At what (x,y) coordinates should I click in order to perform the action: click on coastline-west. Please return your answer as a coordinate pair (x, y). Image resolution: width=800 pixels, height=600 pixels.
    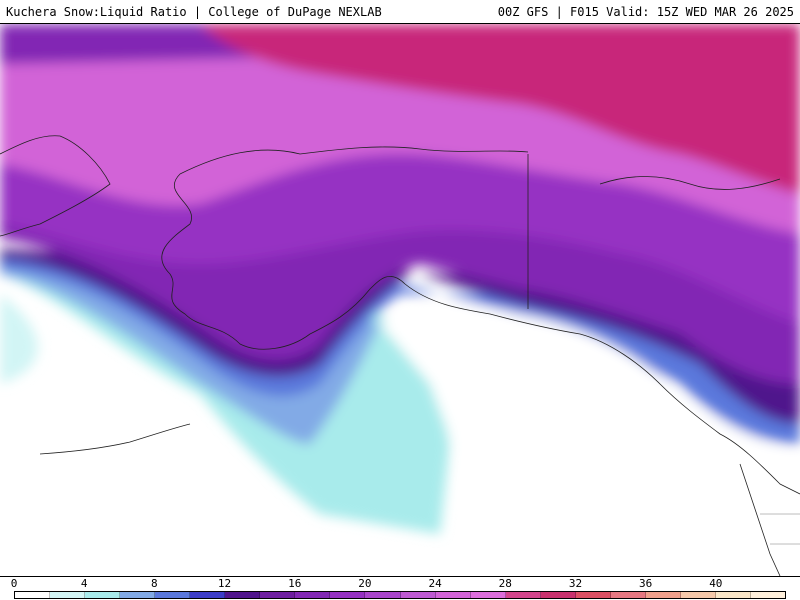
    Looking at the image, I should click on (283, 261).